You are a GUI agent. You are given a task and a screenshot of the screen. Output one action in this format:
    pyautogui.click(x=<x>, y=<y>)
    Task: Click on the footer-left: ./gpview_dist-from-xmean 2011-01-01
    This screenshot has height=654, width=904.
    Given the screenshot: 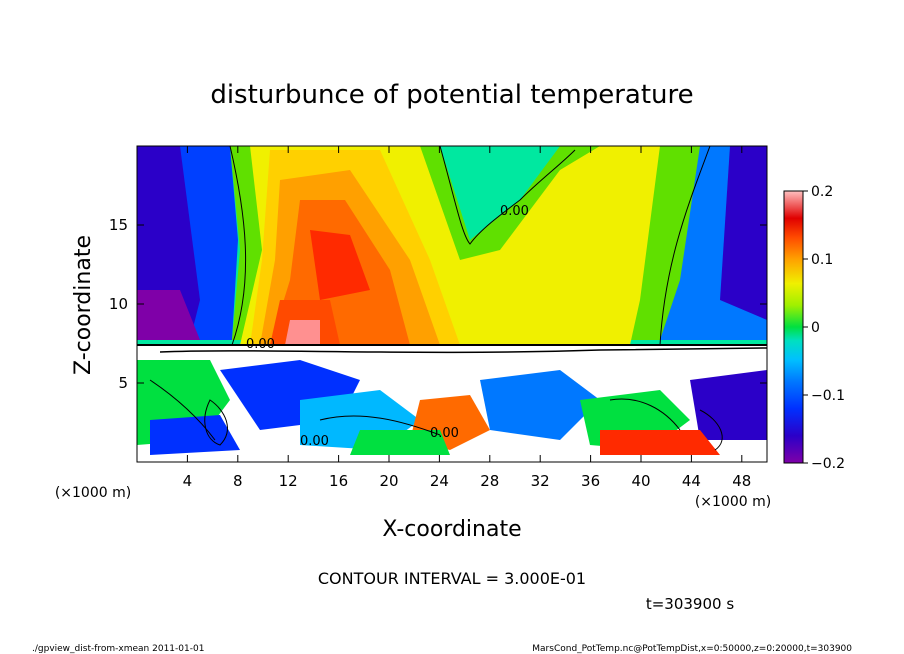 What is the action you would take?
    pyautogui.click(x=118, y=649)
    